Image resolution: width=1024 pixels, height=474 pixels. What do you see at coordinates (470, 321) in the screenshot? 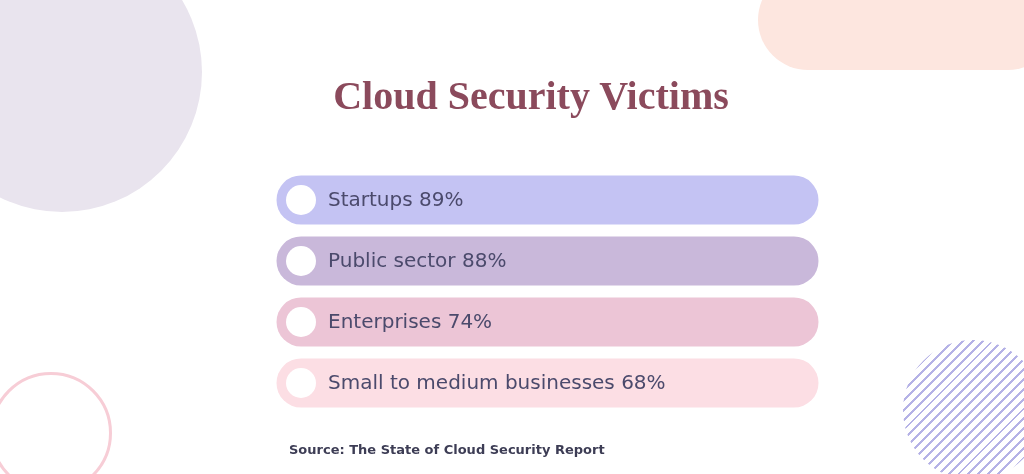
I see `data-label: 74%` at bounding box center [470, 321].